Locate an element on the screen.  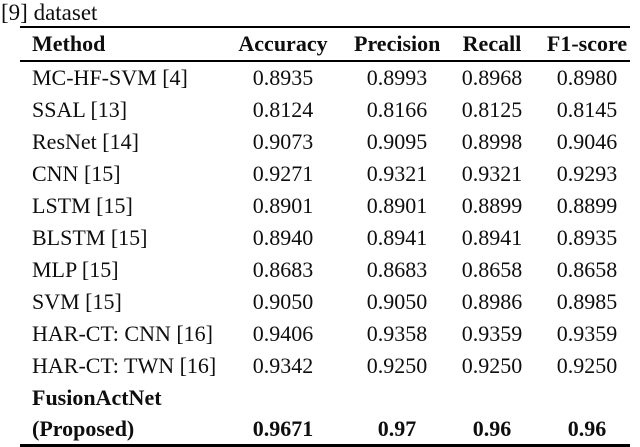
accuracy-cell: 0.9050 is located at coordinates (283, 301).